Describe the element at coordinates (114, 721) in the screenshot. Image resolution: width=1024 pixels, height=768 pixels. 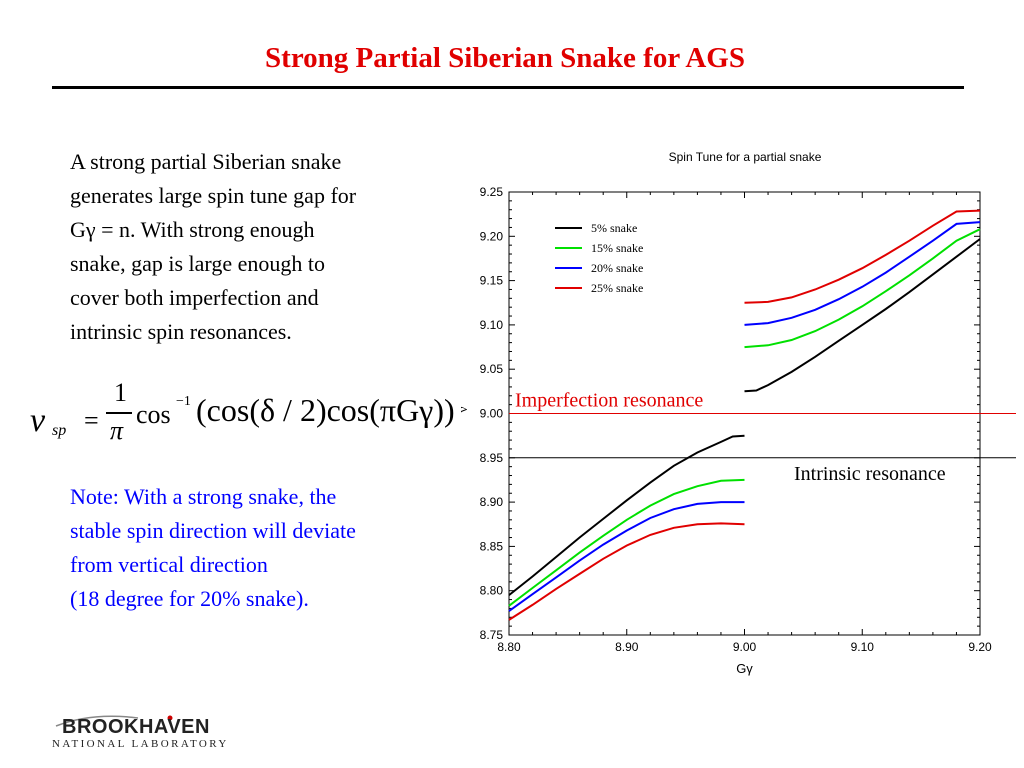
I see `logo-swoosh-icon` at that location.